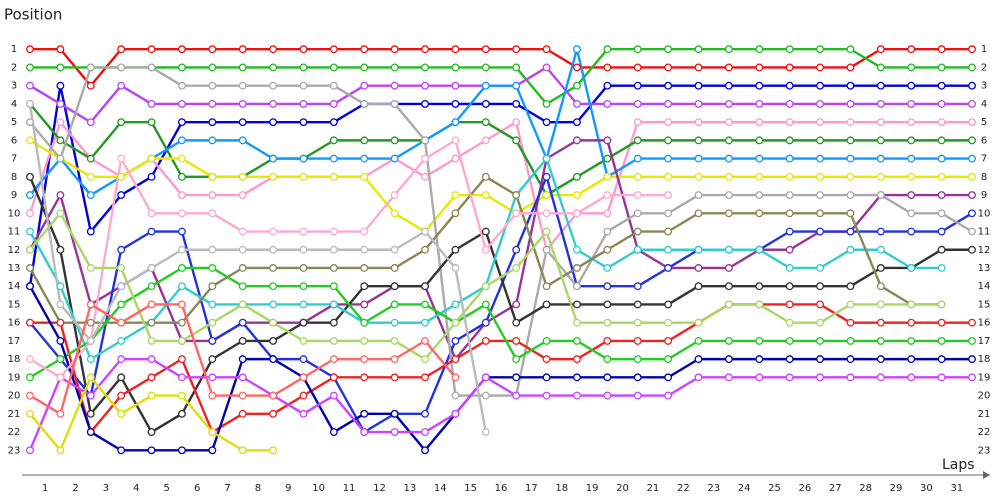 This screenshot has width=1000, height=504. I want to click on x-tick-label: 24, so click(744, 488).